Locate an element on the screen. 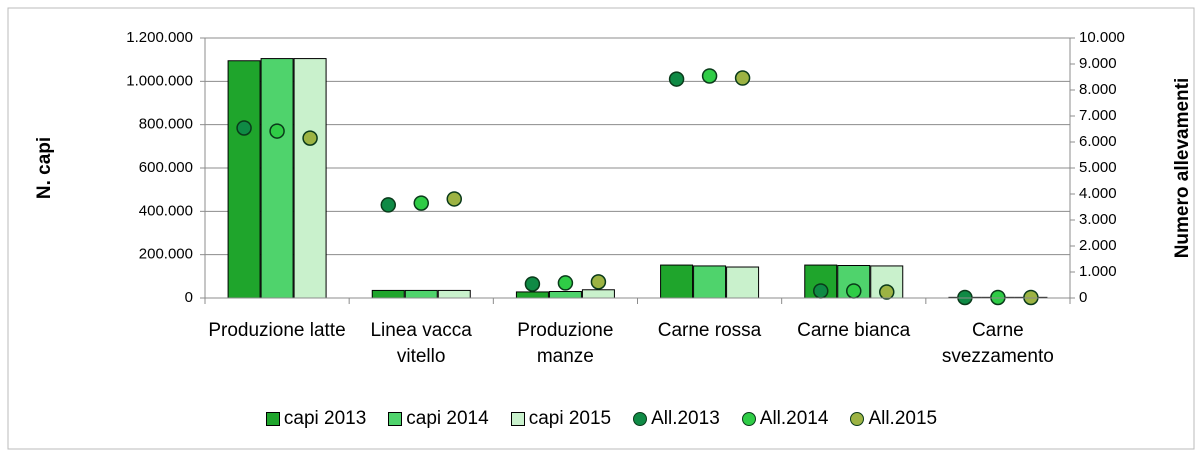 The width and height of the screenshot is (1203, 455). x-tick-label: Carne rossa is located at coordinates (709, 330).